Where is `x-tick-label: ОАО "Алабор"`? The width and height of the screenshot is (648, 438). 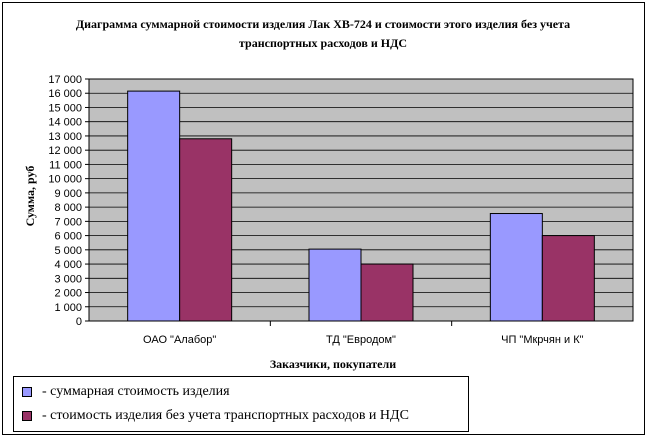 x-tick-label: ОАО "Алабор" is located at coordinates (179, 340).